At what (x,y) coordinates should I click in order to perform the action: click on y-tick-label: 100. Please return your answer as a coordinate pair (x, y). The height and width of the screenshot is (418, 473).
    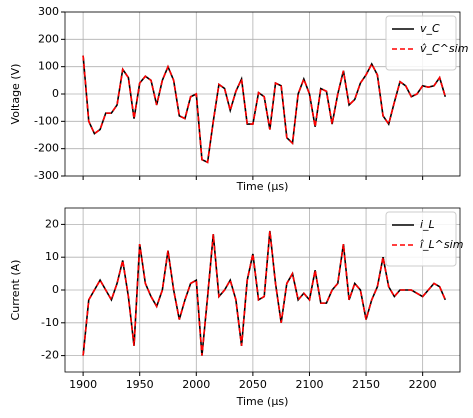
    Looking at the image, I should click on (48, 66).